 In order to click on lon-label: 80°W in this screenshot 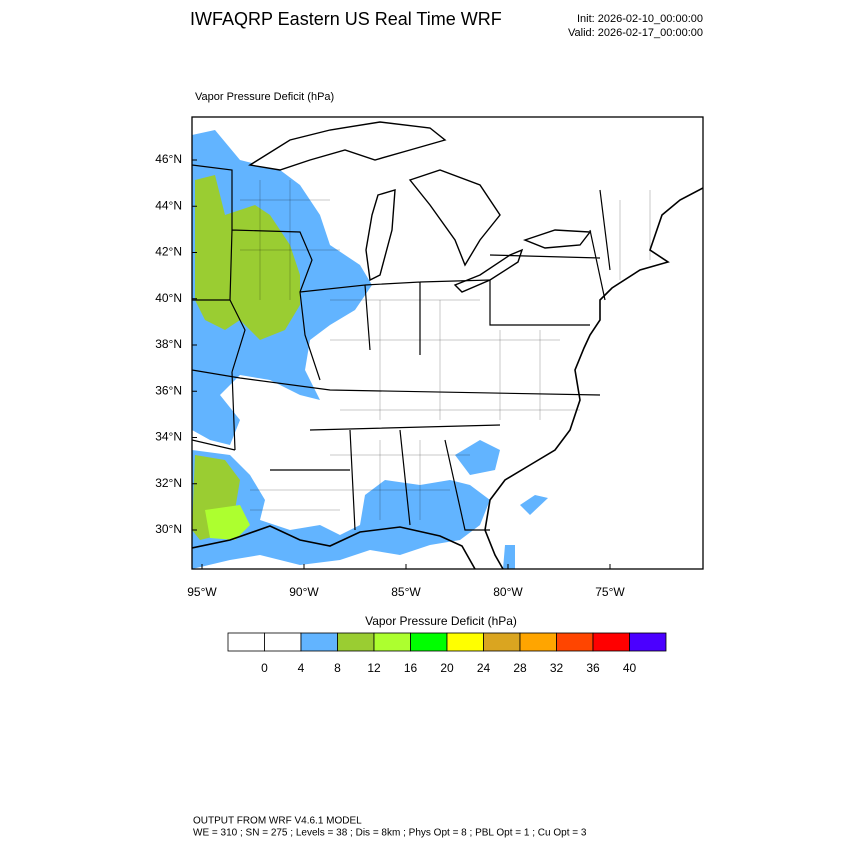, I will do `click(508, 592)`.